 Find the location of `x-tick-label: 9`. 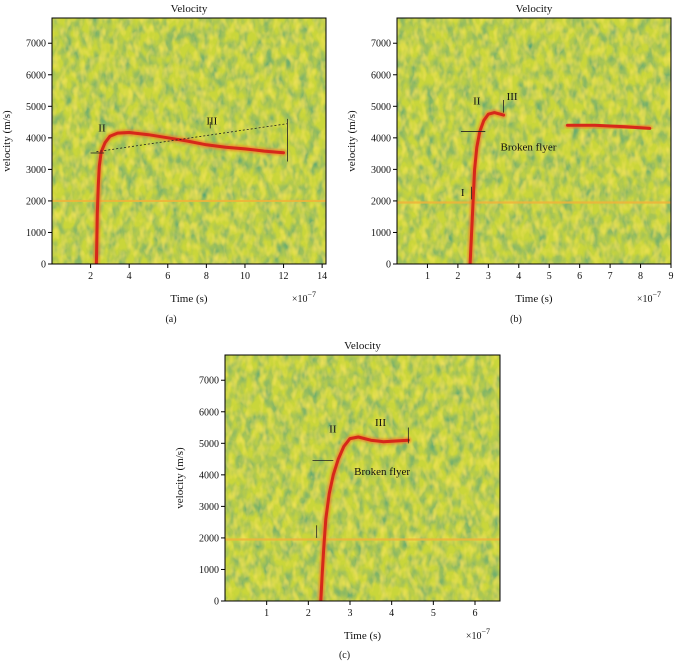

x-tick-label: 9 is located at coordinates (671, 276).